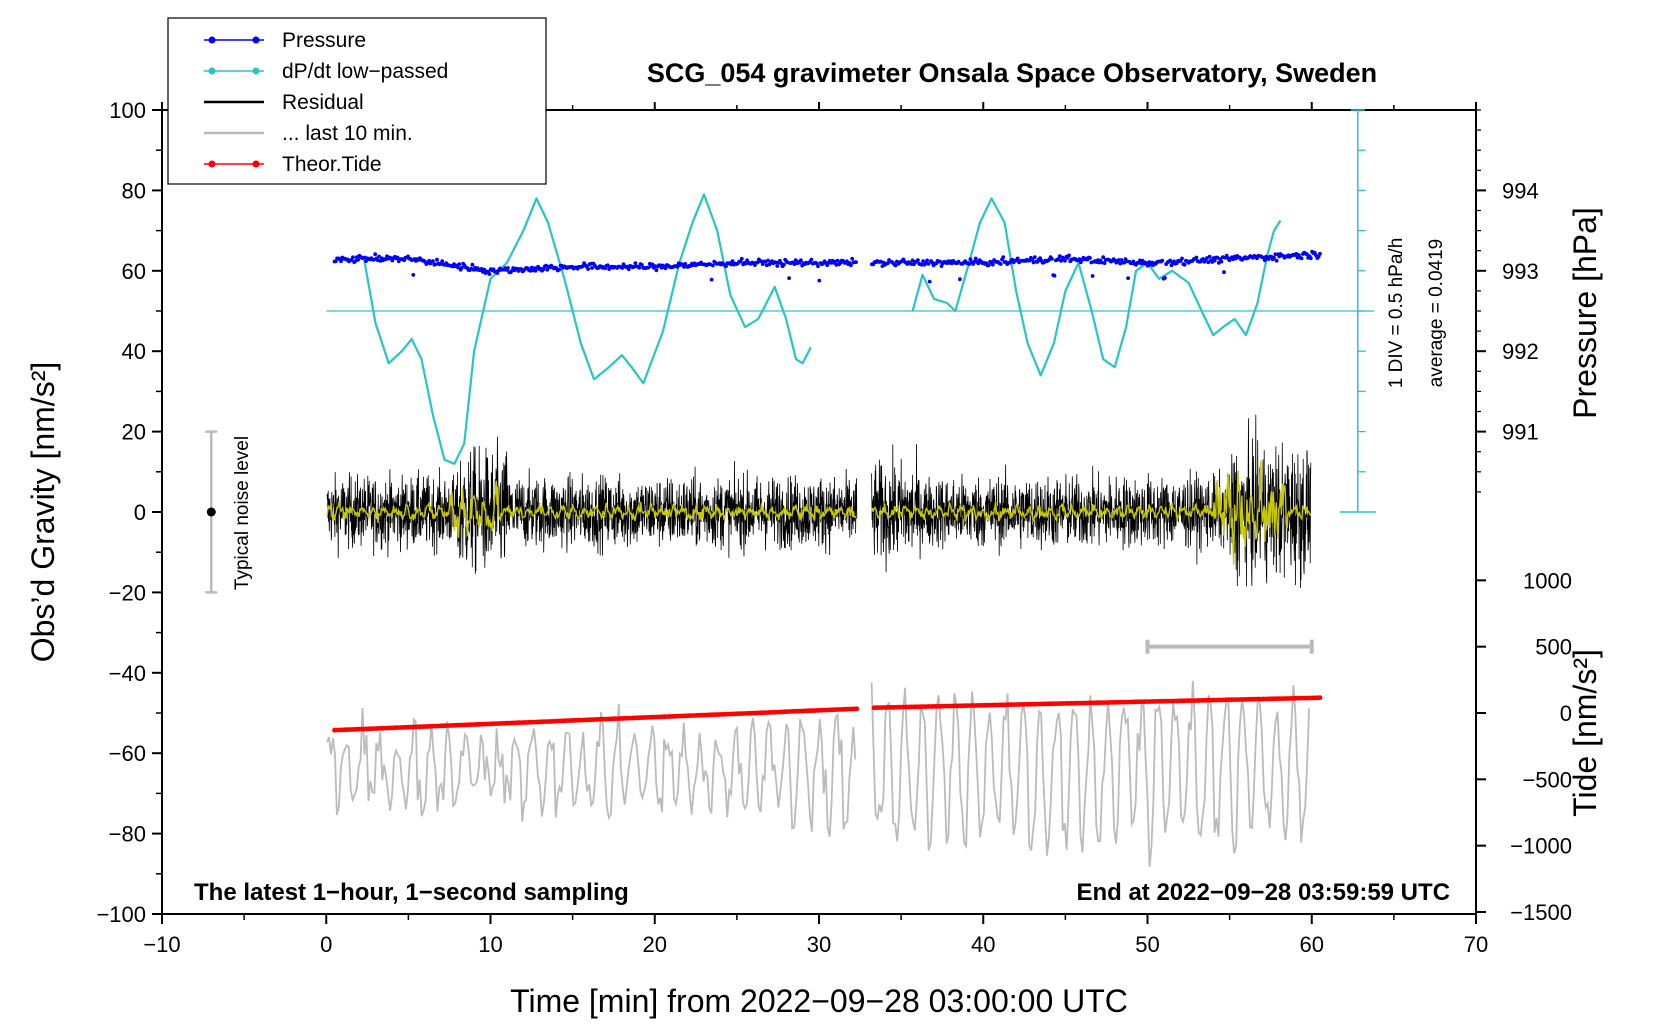  What do you see at coordinates (1541, 846) in the screenshot?
I see `tide-tick-label: −1000` at bounding box center [1541, 846].